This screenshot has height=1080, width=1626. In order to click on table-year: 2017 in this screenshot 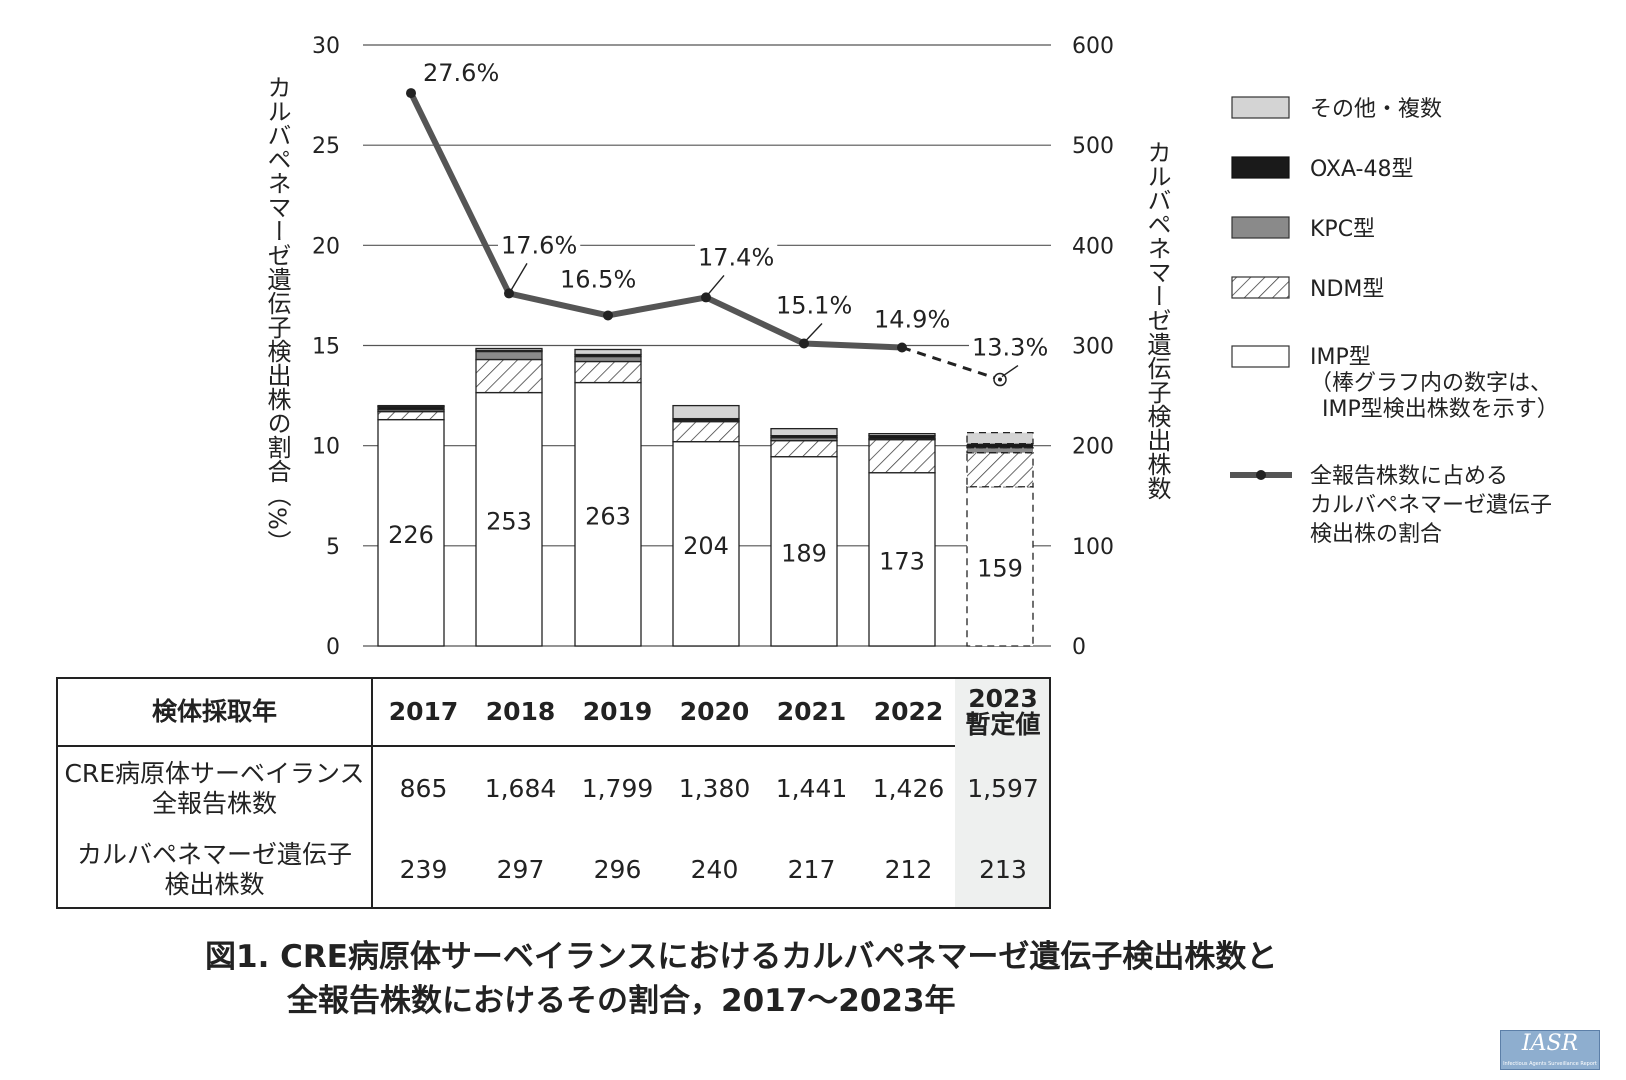, I will do `click(423, 711)`.